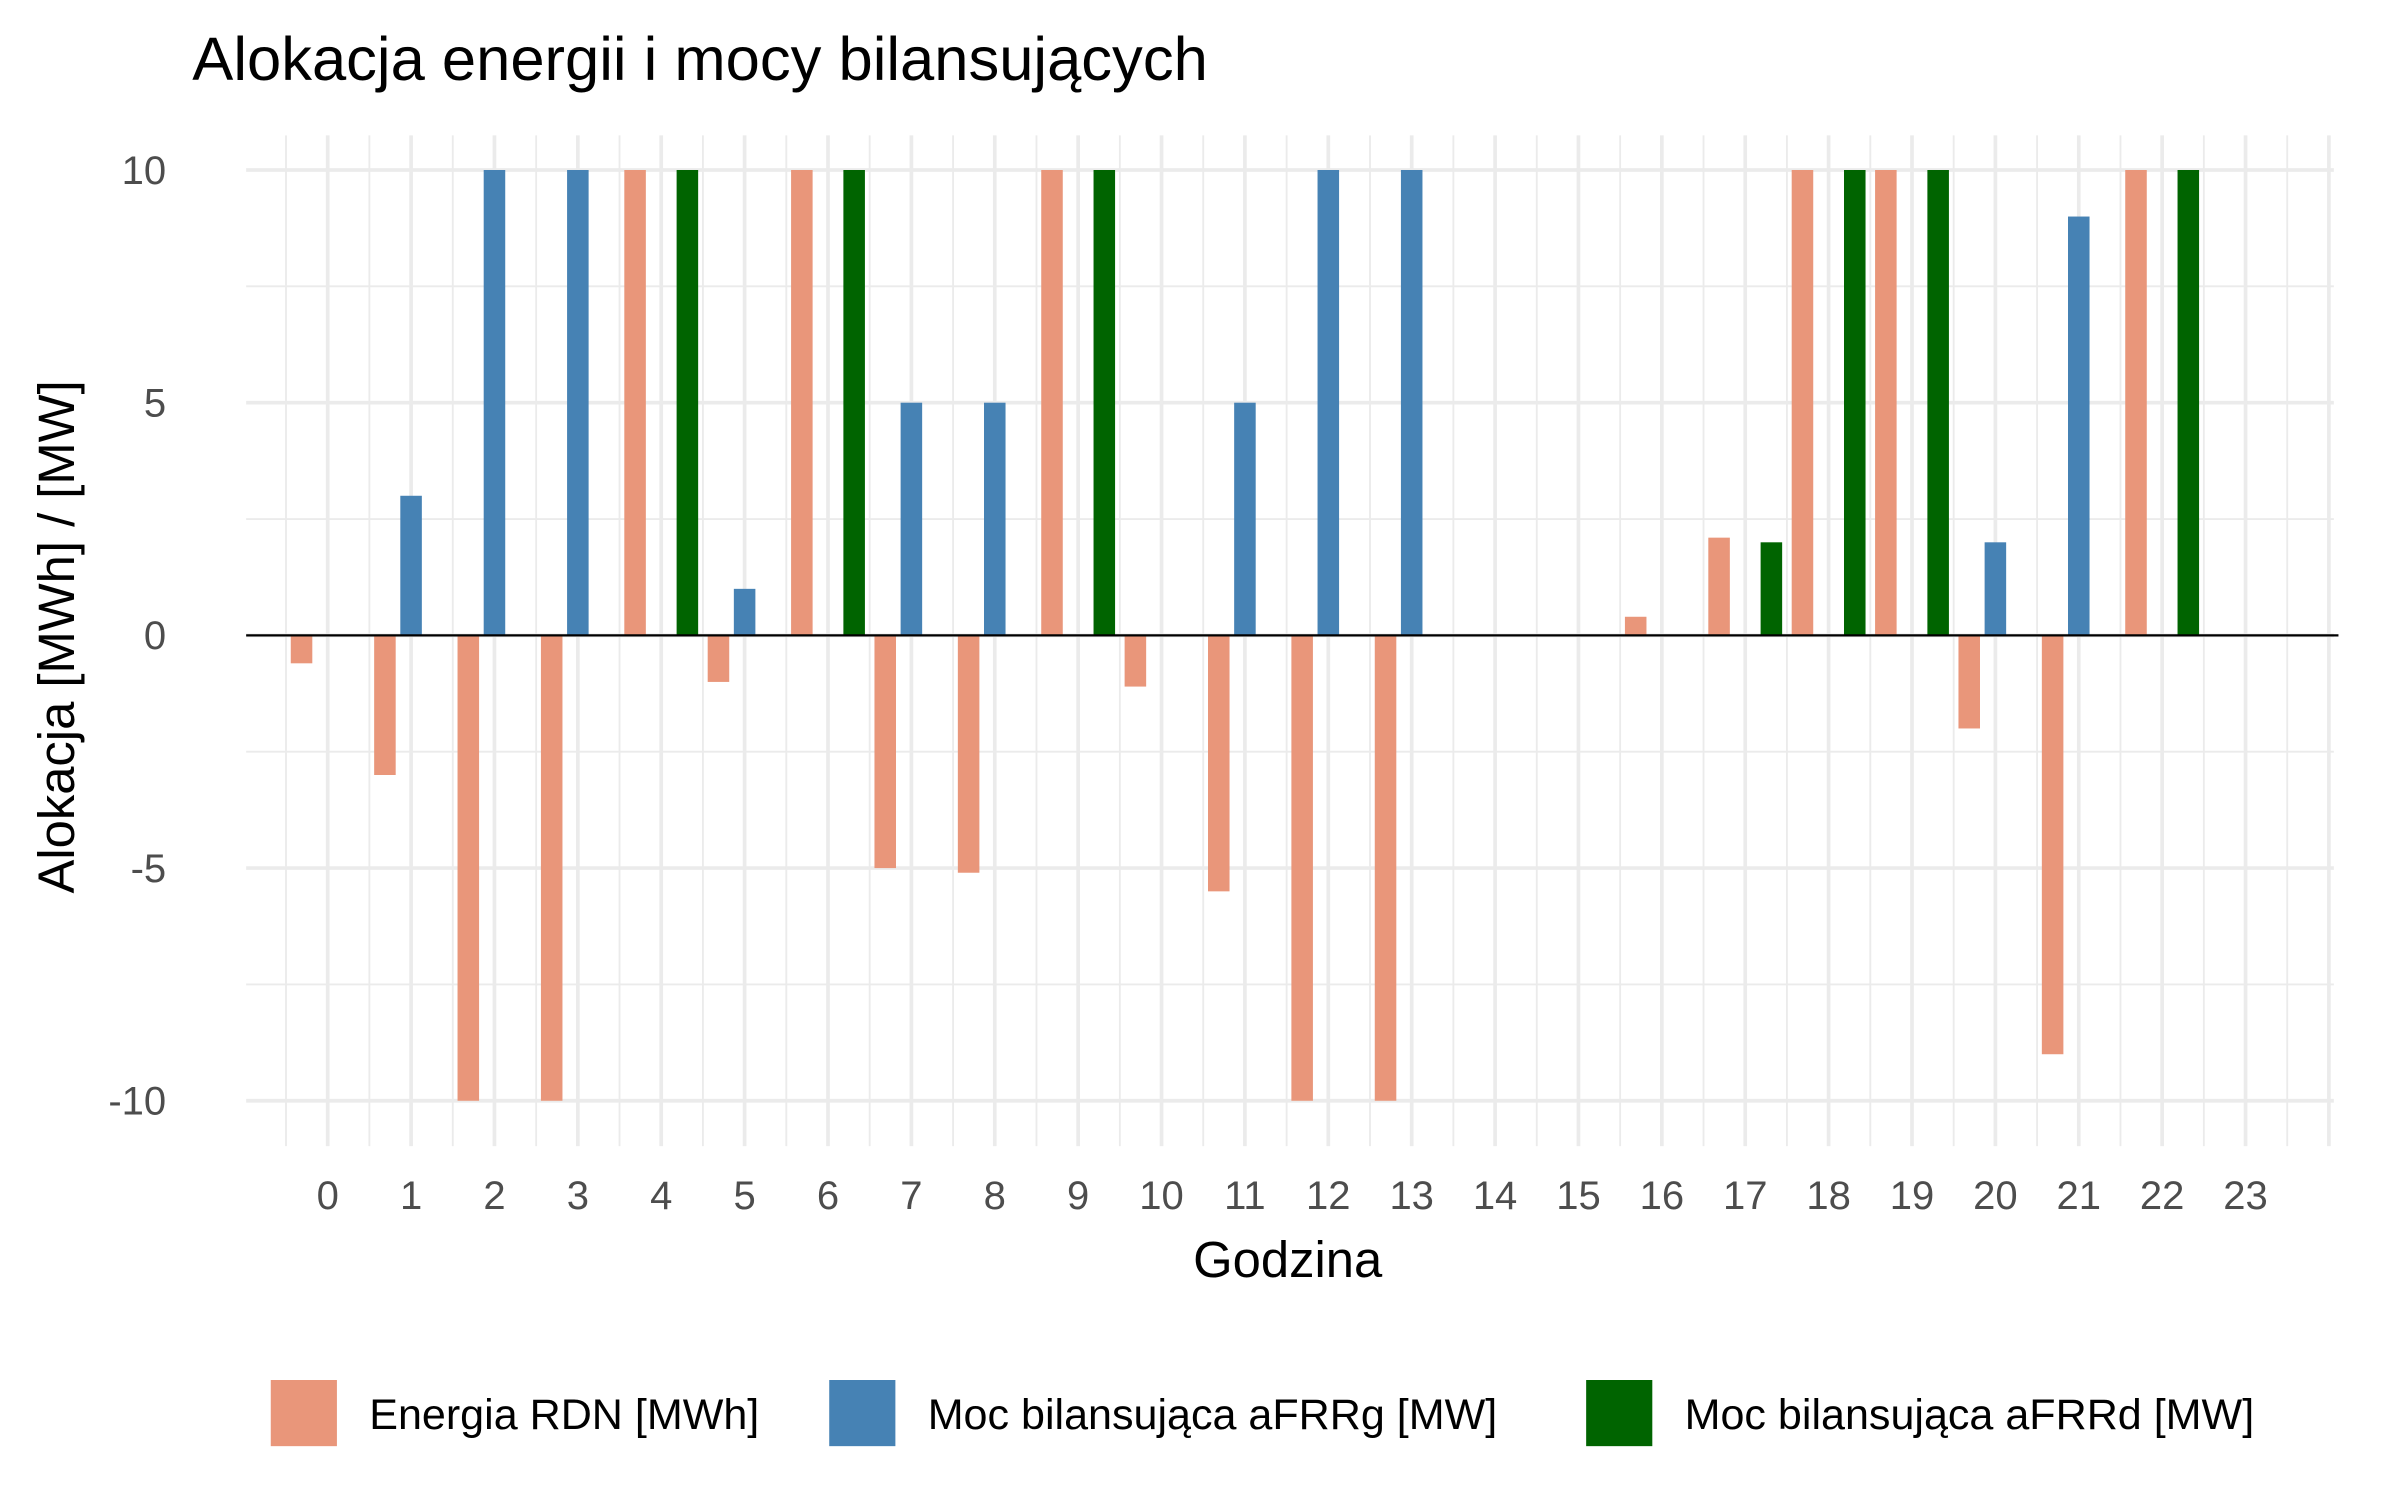  What do you see at coordinates (1912, 1196) in the screenshot?
I see `x-tick-label: 19` at bounding box center [1912, 1196].